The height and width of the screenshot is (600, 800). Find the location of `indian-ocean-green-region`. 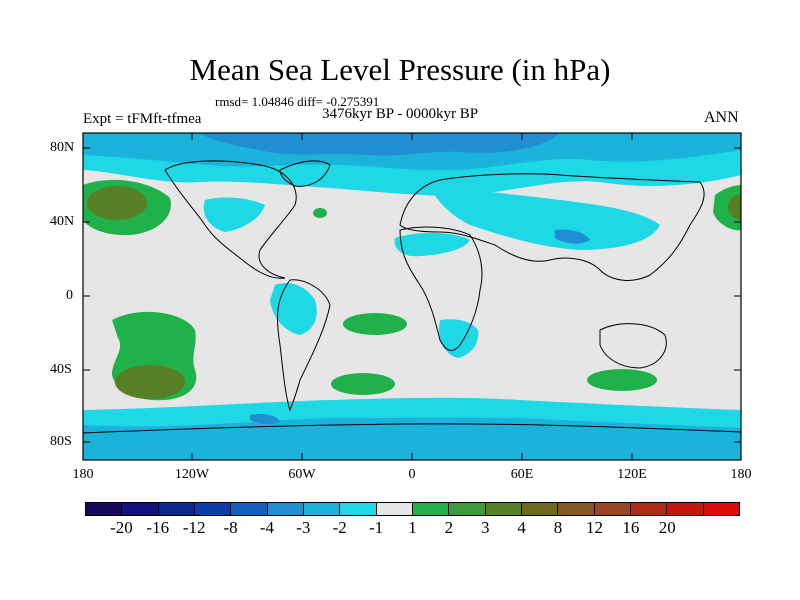

indian-ocean-green-region is located at coordinates (622, 380).